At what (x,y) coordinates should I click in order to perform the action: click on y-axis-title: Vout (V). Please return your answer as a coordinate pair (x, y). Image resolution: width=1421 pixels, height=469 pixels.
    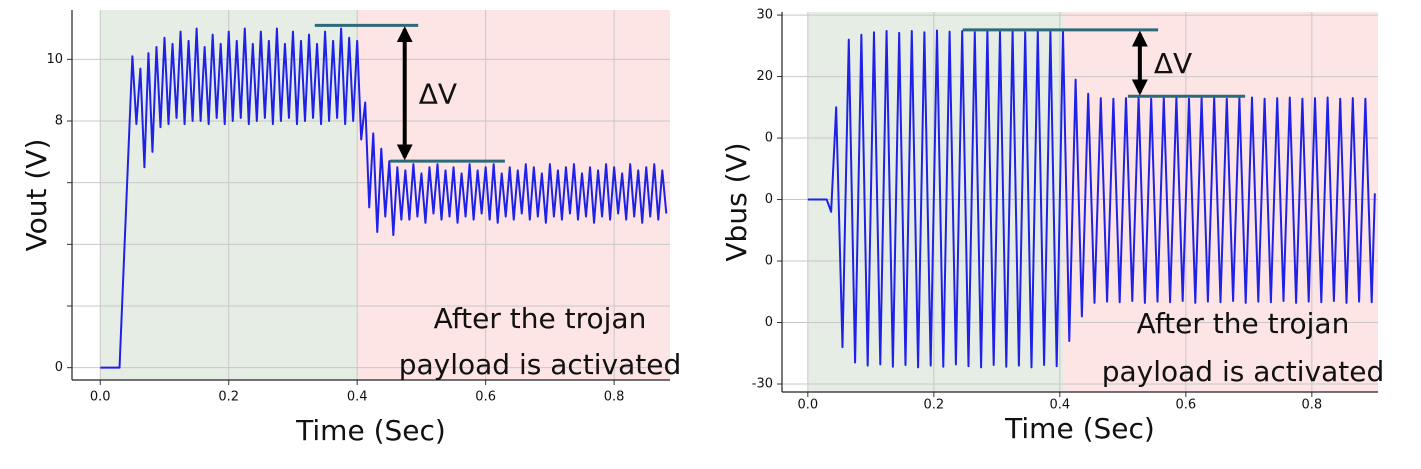
    Looking at the image, I should click on (36, 195).